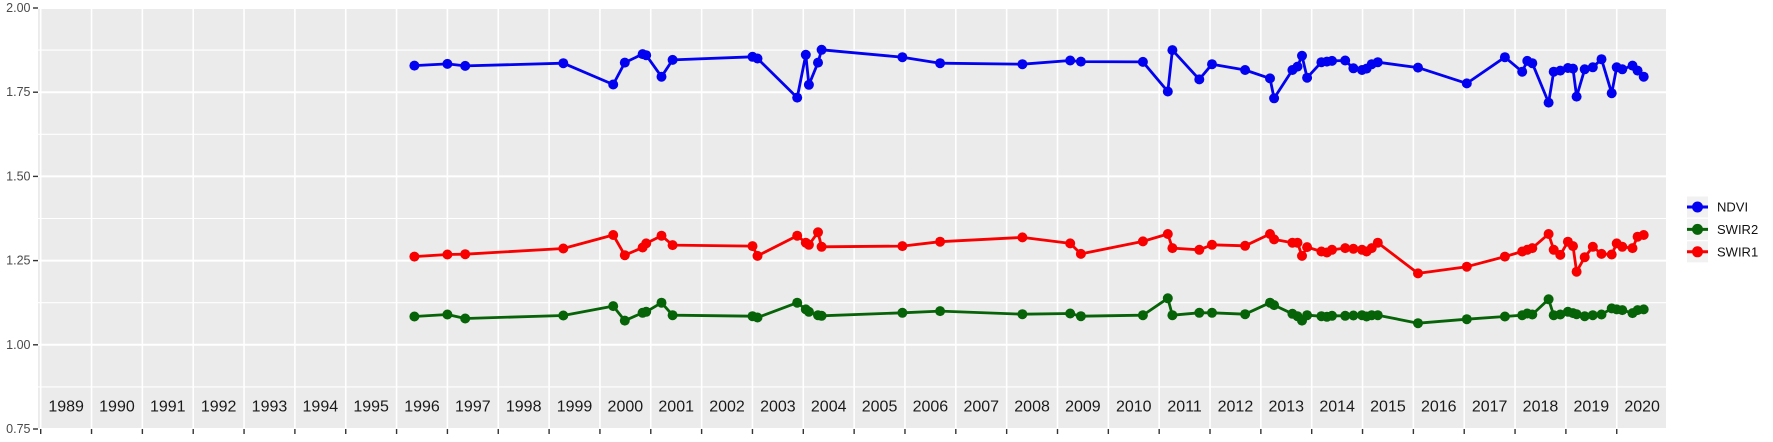 This screenshot has height=442, width=1773. I want to click on x-axis-label: 1995, so click(371, 407).